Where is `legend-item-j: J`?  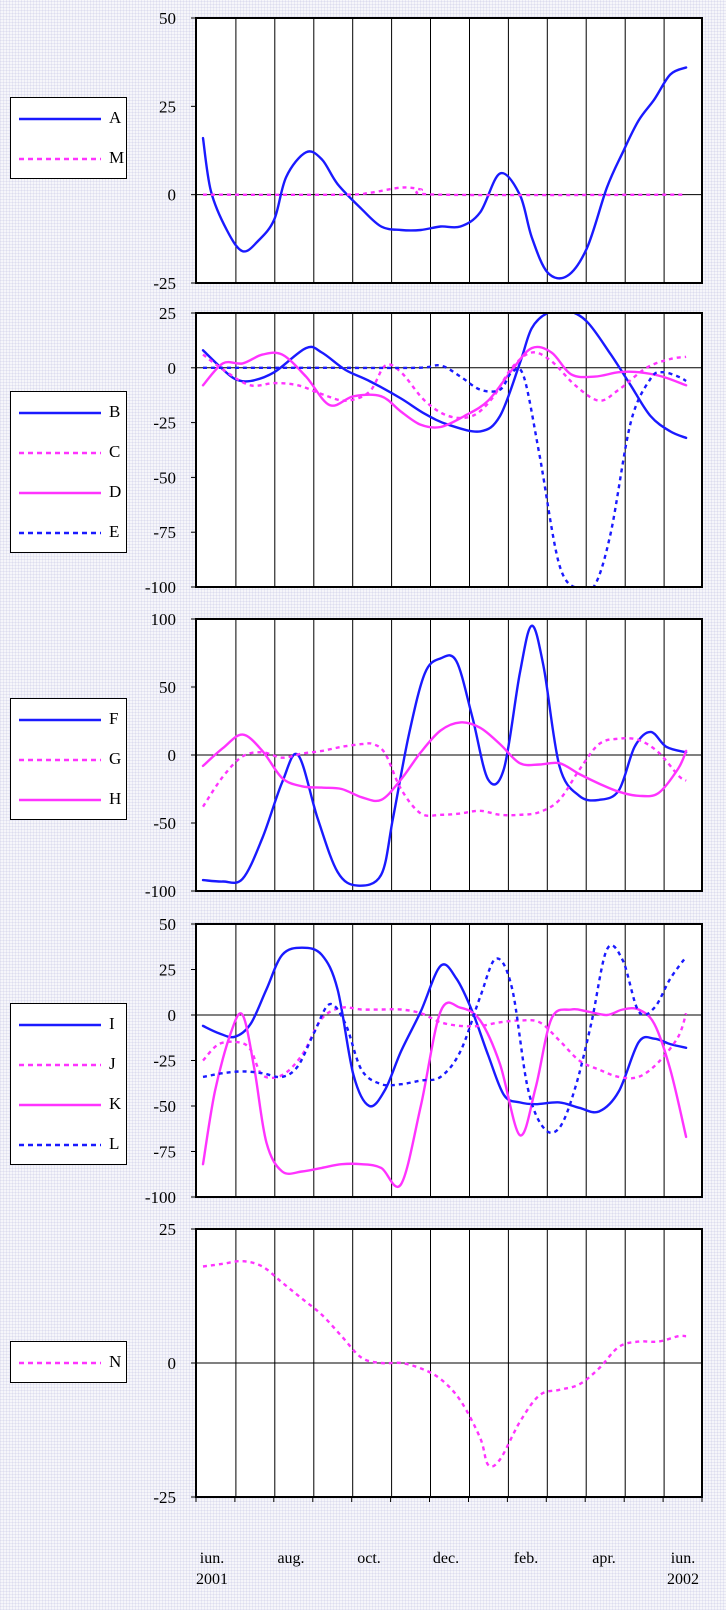
legend-item-j: J is located at coordinates (68, 1064).